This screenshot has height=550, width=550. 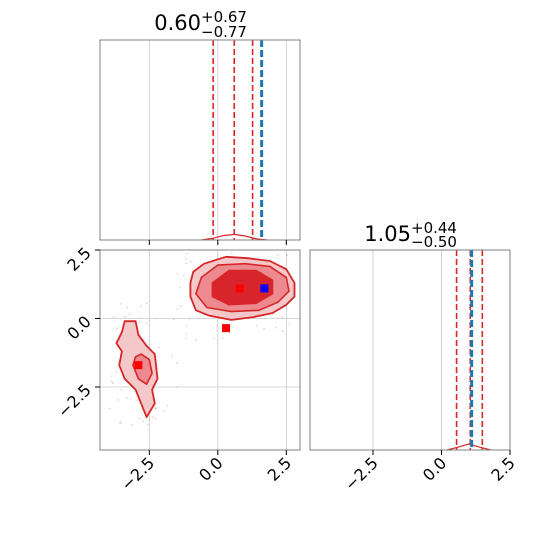 What do you see at coordinates (279, 468) in the screenshot?
I see `tick-label-x-param-1-2: 2.5` at bounding box center [279, 468].